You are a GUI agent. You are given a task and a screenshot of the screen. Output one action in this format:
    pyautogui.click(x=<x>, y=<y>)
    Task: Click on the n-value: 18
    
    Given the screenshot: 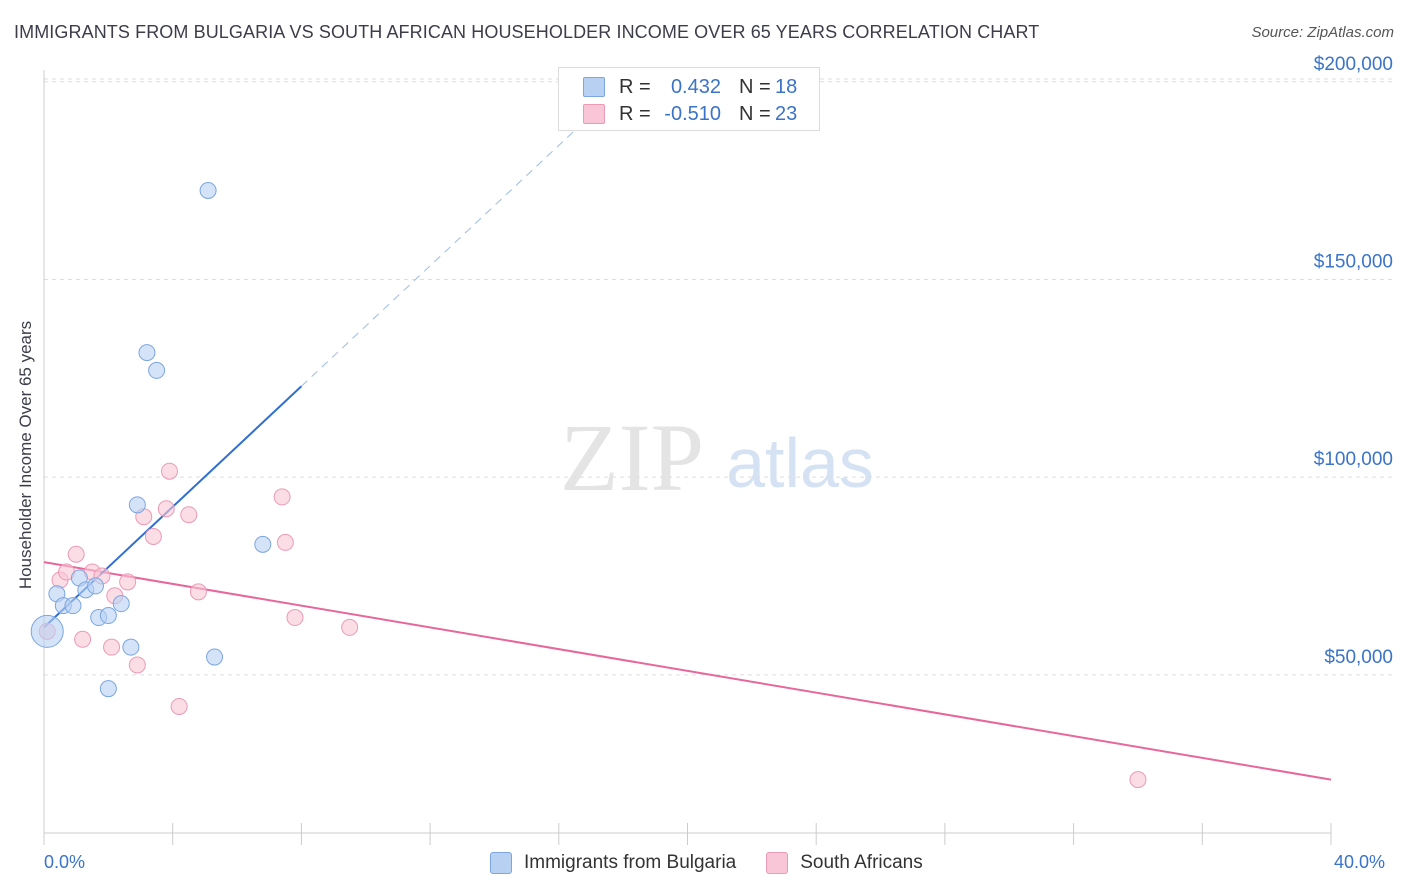 What is the action you would take?
    pyautogui.click(x=786, y=86)
    